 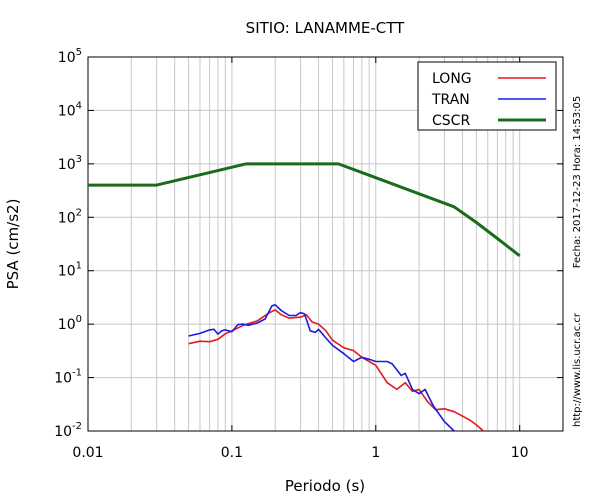 I want to click on x-tick-label: 0.01, so click(x=87, y=453).